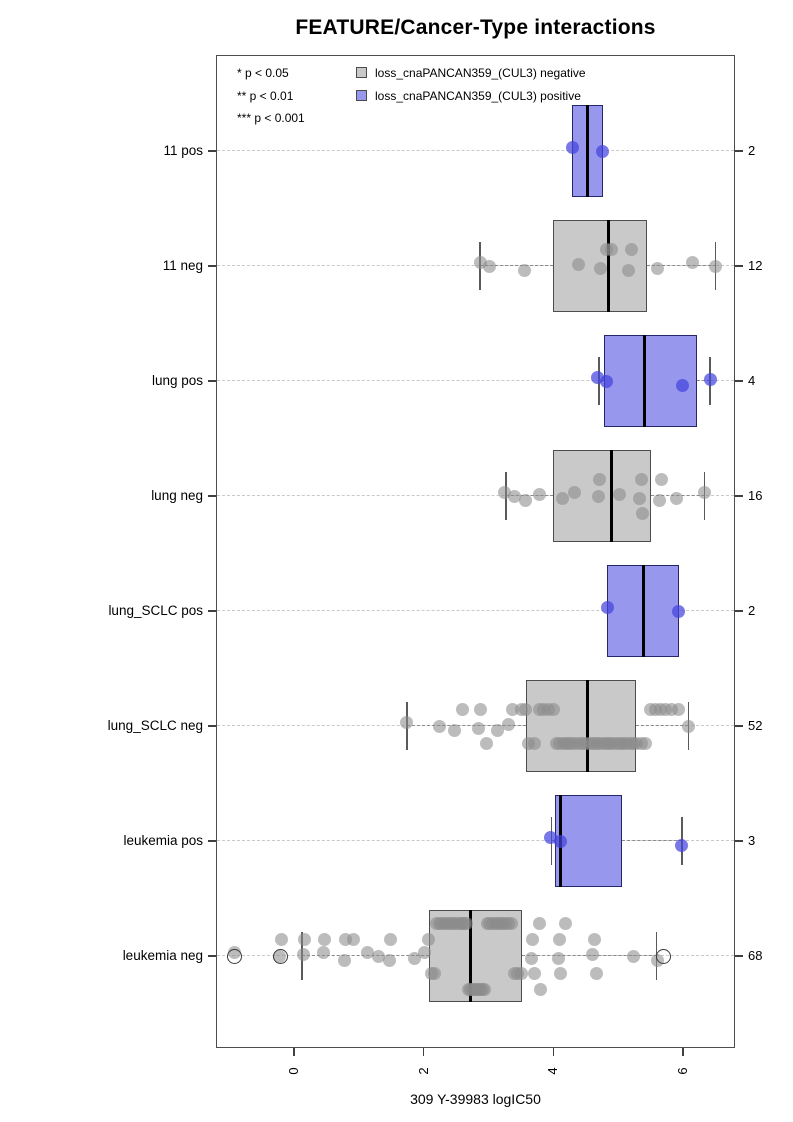  I want to click on negative-swatch-icon, so click(361, 72).